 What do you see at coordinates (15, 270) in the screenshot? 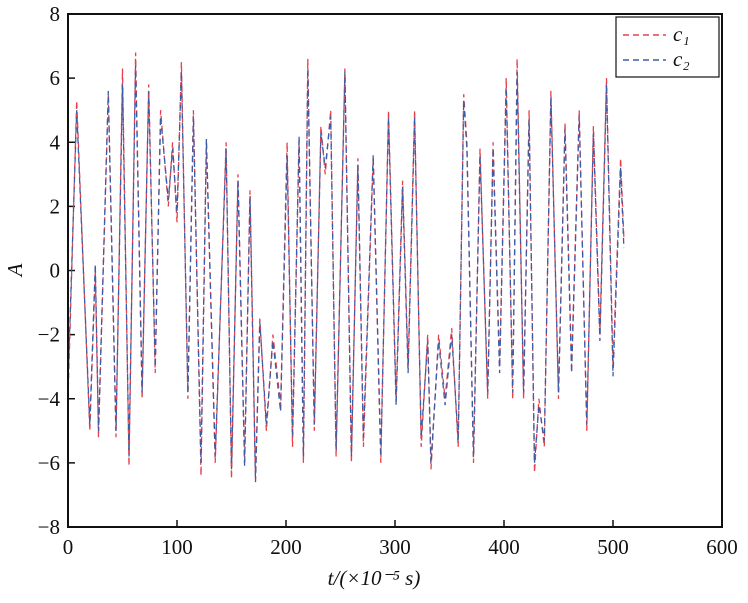
I see `y-axis-label: A` at bounding box center [15, 270].